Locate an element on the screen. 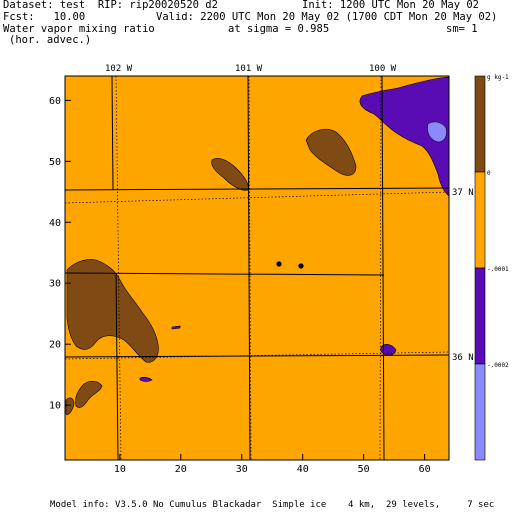 The height and width of the screenshot is (512, 512). y-tick-label: 10 is located at coordinates (55, 406).